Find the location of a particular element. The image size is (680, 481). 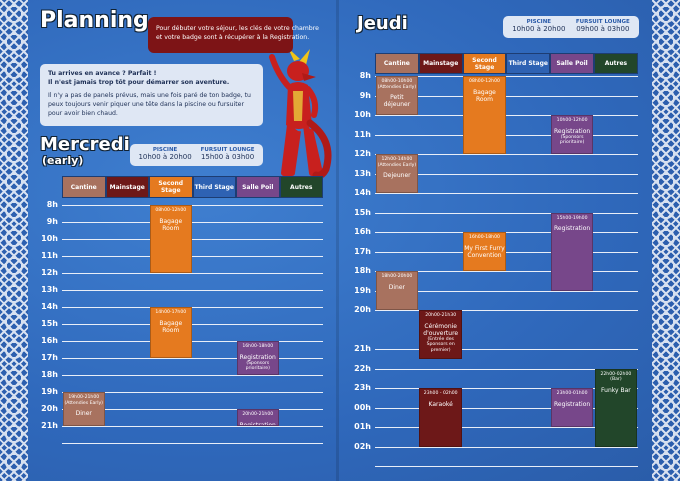

row-label: 10h is located at coordinates (49, 238).